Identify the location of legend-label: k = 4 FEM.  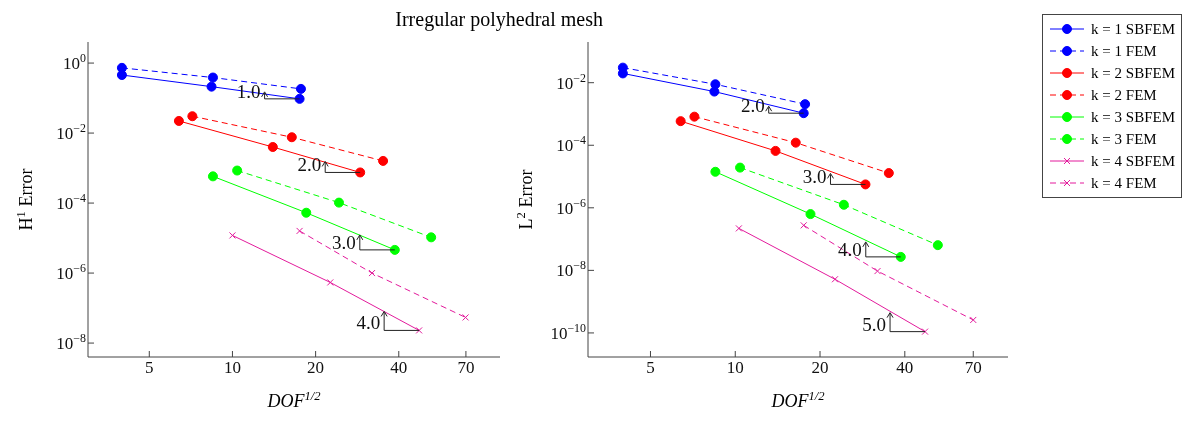
(1124, 183).